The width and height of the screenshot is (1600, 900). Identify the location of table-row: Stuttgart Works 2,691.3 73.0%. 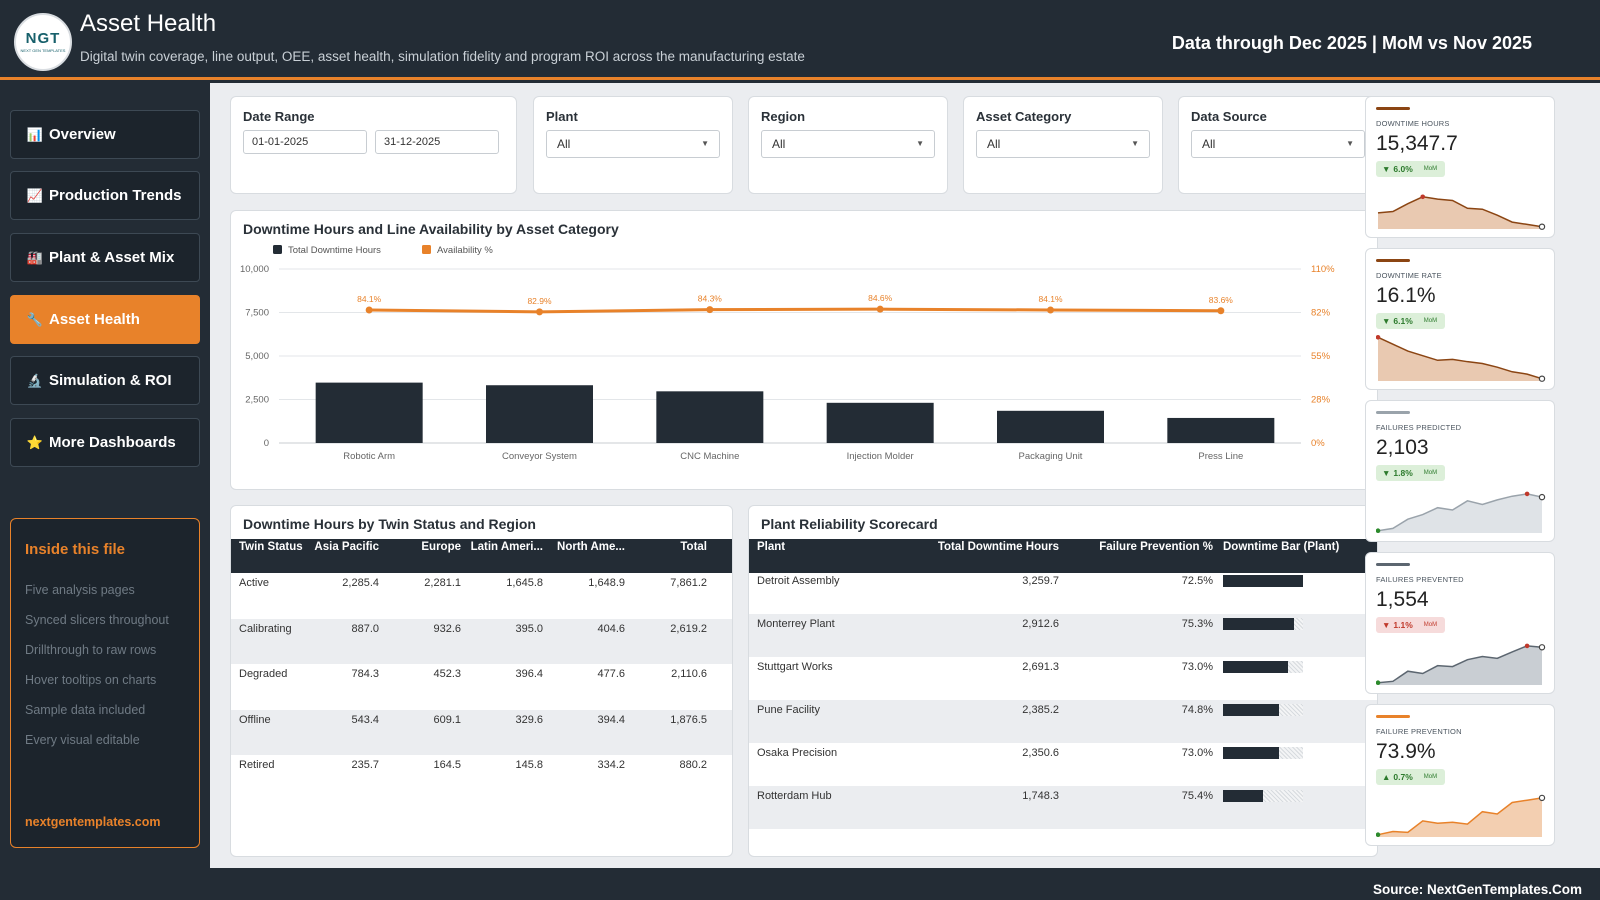
(1063, 678).